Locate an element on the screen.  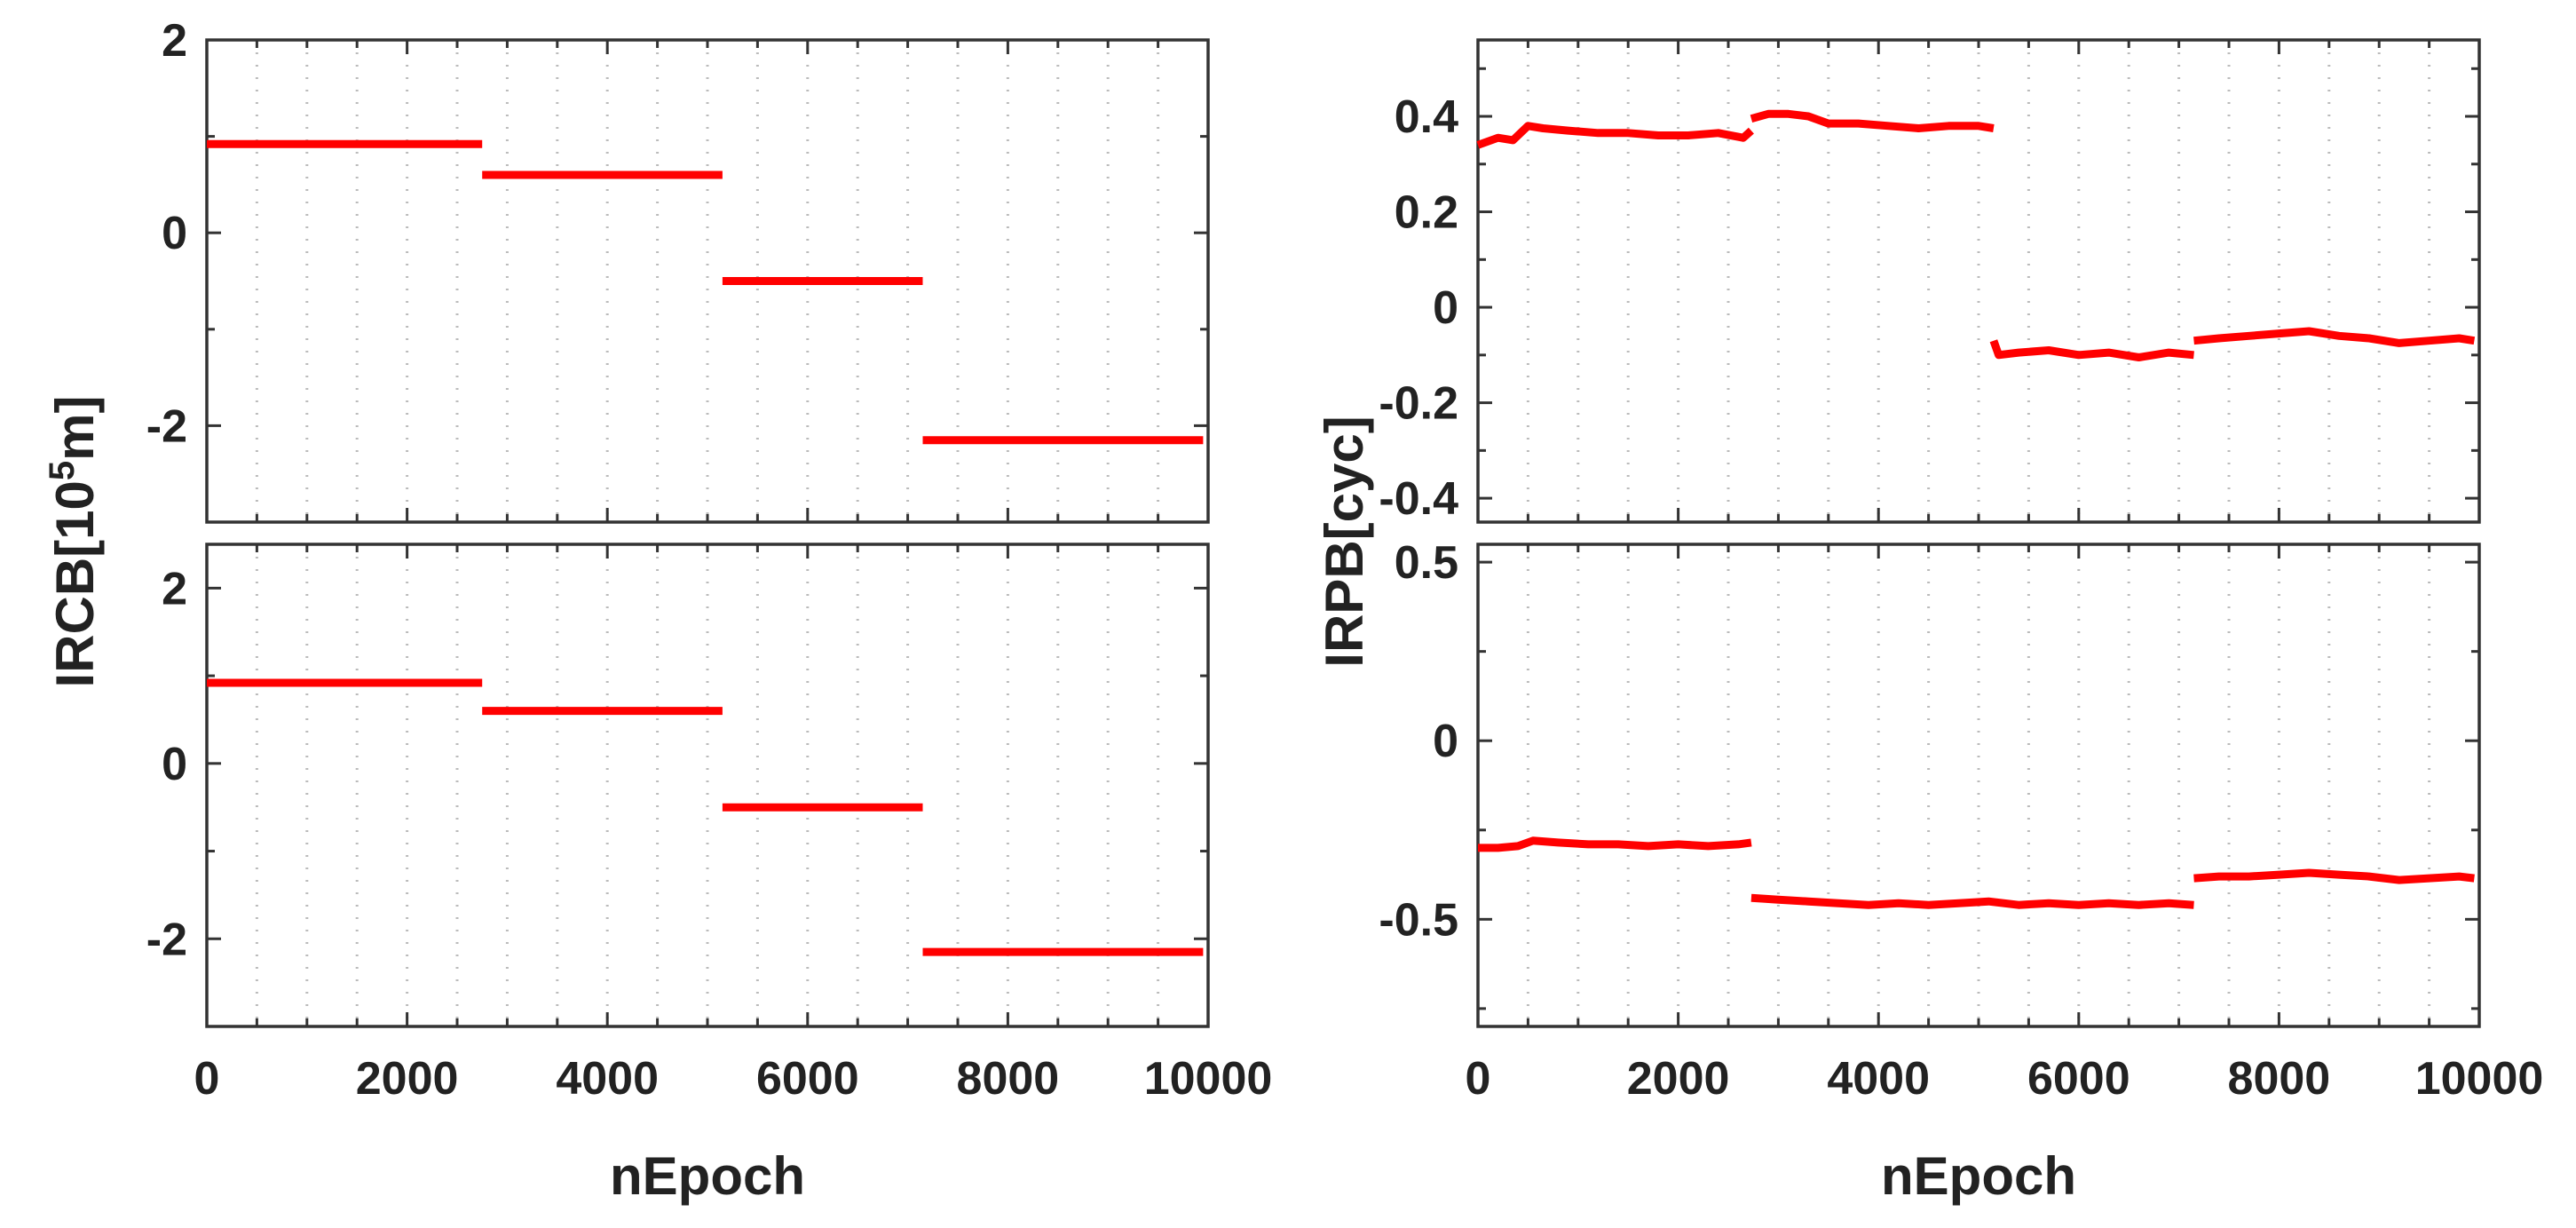
right-x-axis-label: nEpoch is located at coordinates (1978, 1176).